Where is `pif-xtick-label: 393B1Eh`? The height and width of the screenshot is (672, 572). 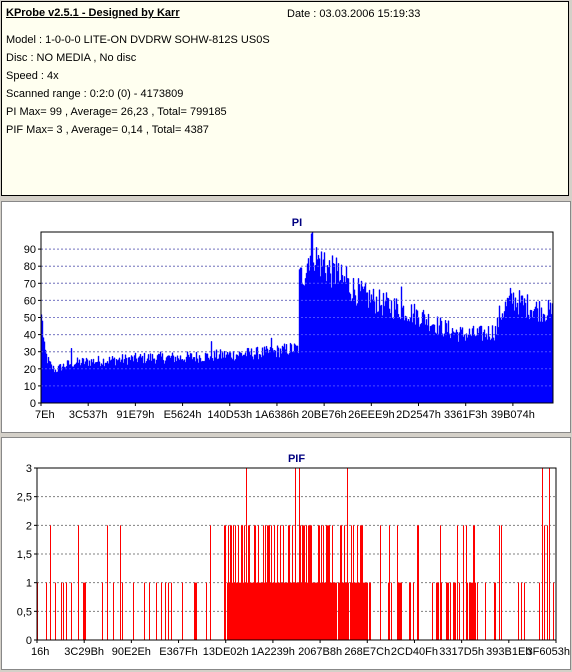
pif-xtick-label: 393B1Eh is located at coordinates (508, 652).